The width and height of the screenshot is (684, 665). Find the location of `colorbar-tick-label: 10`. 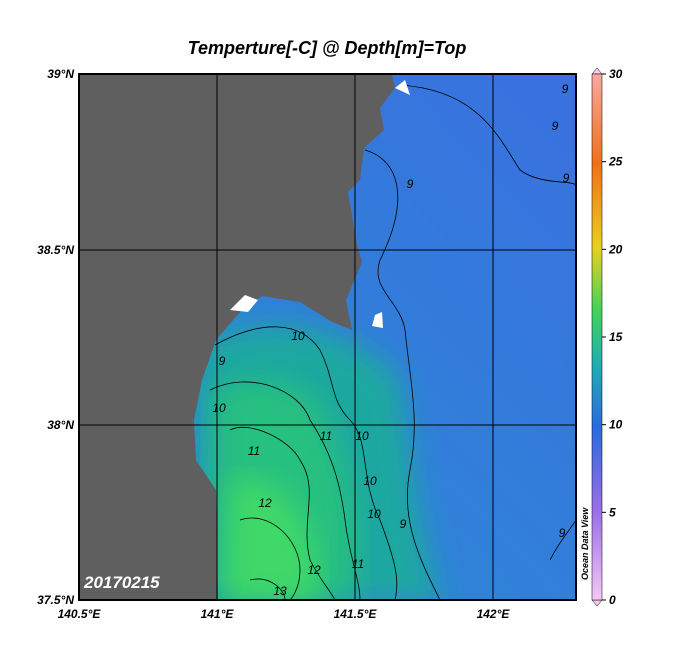

colorbar-tick-label: 10 is located at coordinates (616, 425).